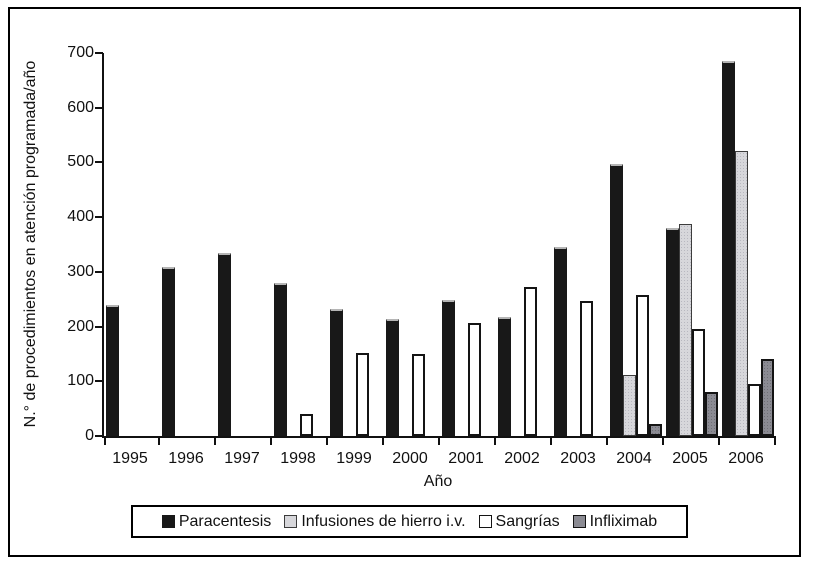 This screenshot has height=568, width=813. What do you see at coordinates (291, 521) in the screenshot?
I see `legend-key-infusiones-de-hierro-i-v-icon` at bounding box center [291, 521].